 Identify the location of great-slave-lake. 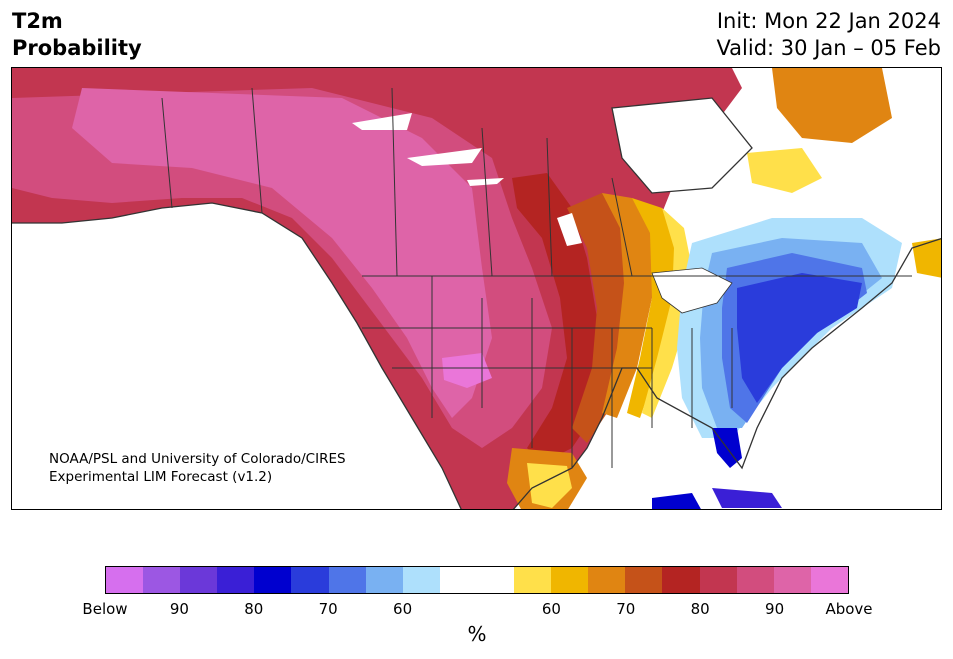
(444, 157).